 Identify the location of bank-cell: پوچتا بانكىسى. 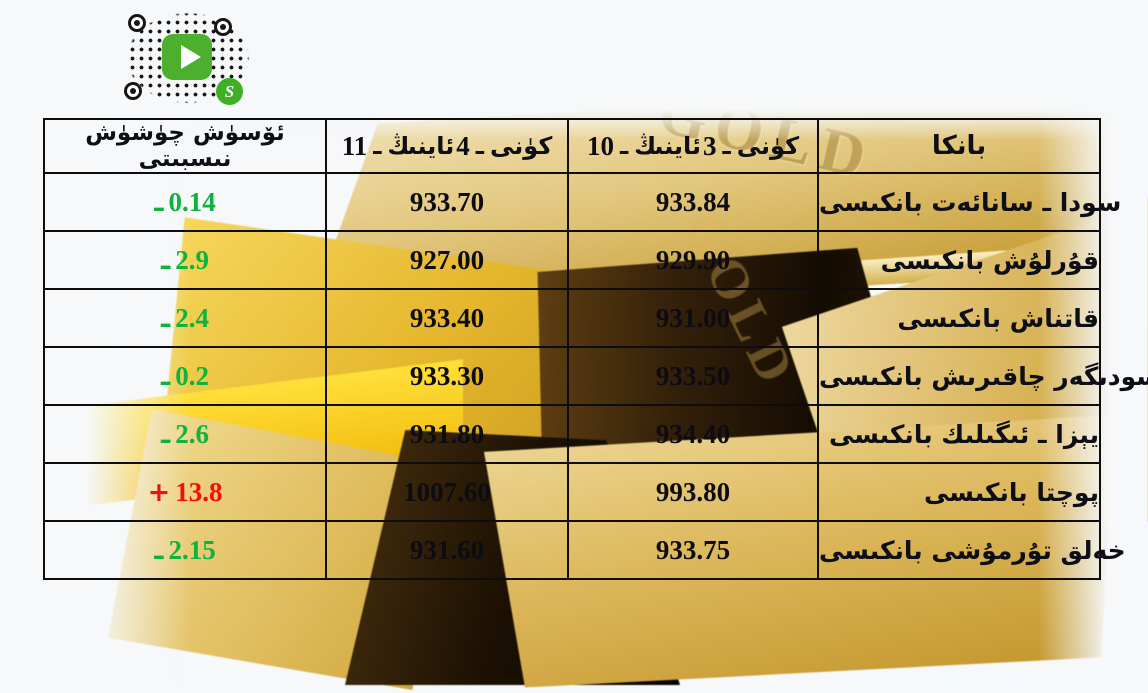
(959, 492).